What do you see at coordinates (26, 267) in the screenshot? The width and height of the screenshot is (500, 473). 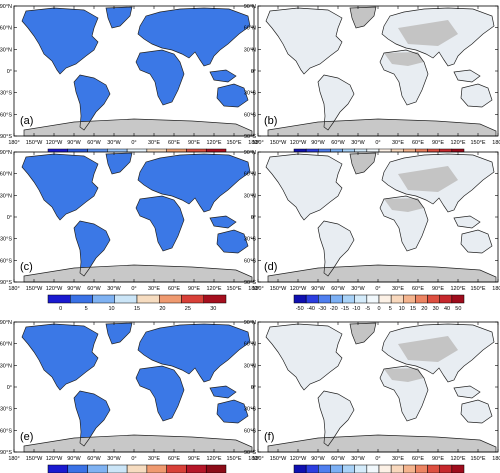 I see `panel-label: (c)` at bounding box center [26, 267].